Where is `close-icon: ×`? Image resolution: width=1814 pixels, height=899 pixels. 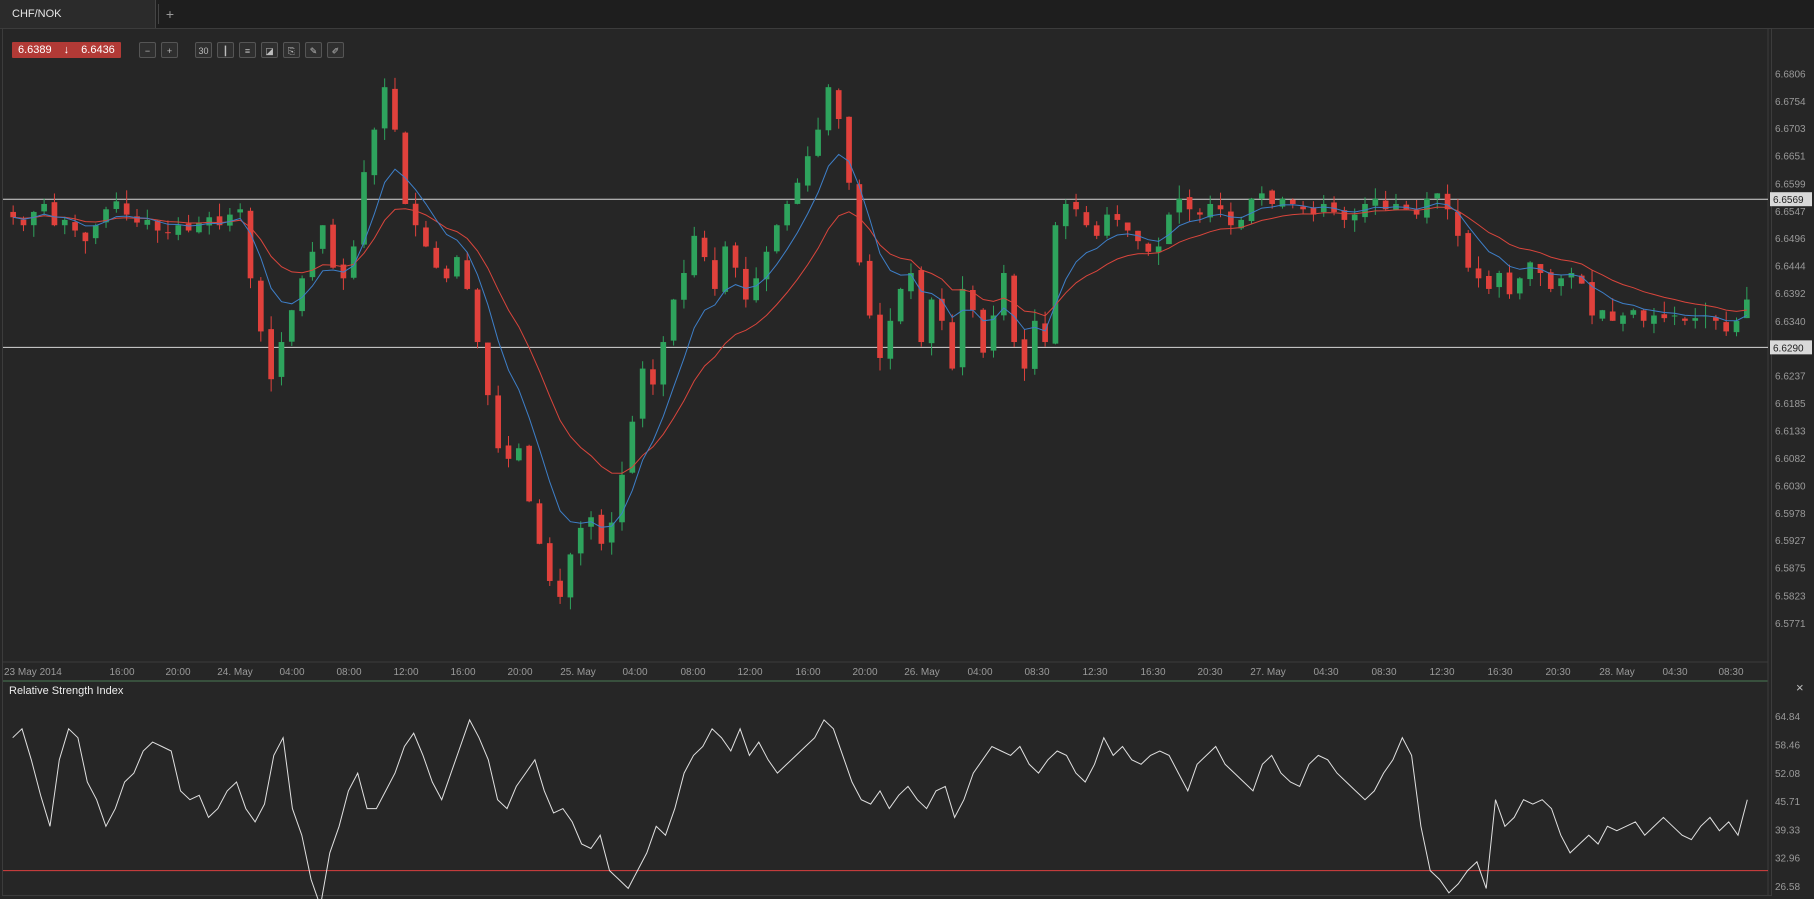
close-icon: × is located at coordinates (1800, 687).